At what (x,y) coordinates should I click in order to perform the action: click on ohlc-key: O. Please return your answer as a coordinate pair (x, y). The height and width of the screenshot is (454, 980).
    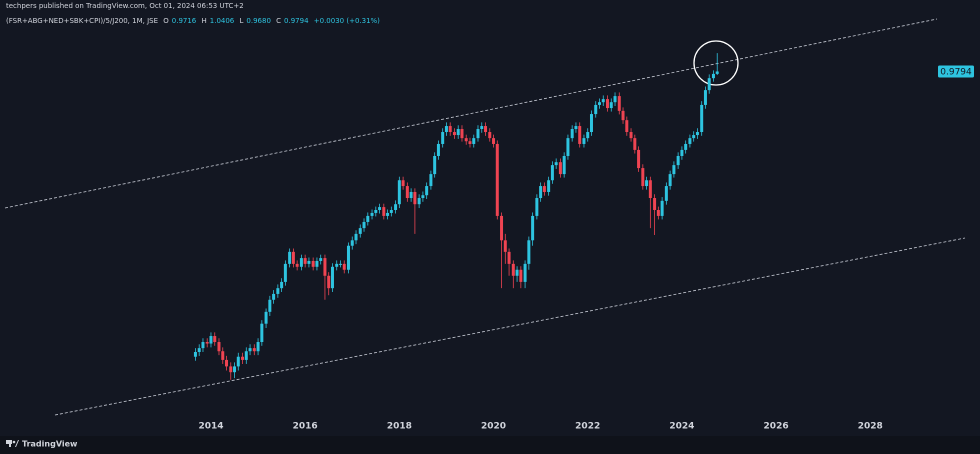
    Looking at the image, I should click on (166, 21).